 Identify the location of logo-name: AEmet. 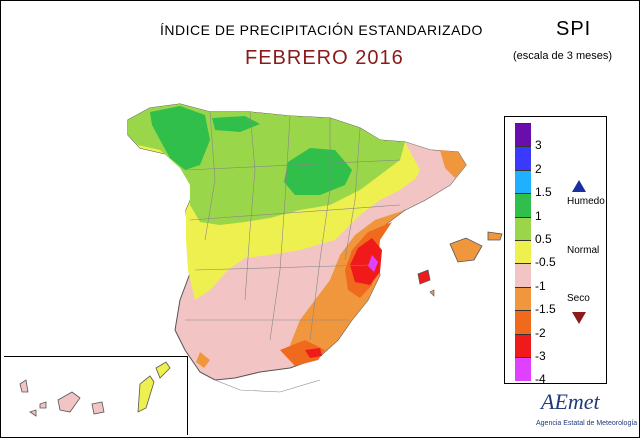
(570, 401).